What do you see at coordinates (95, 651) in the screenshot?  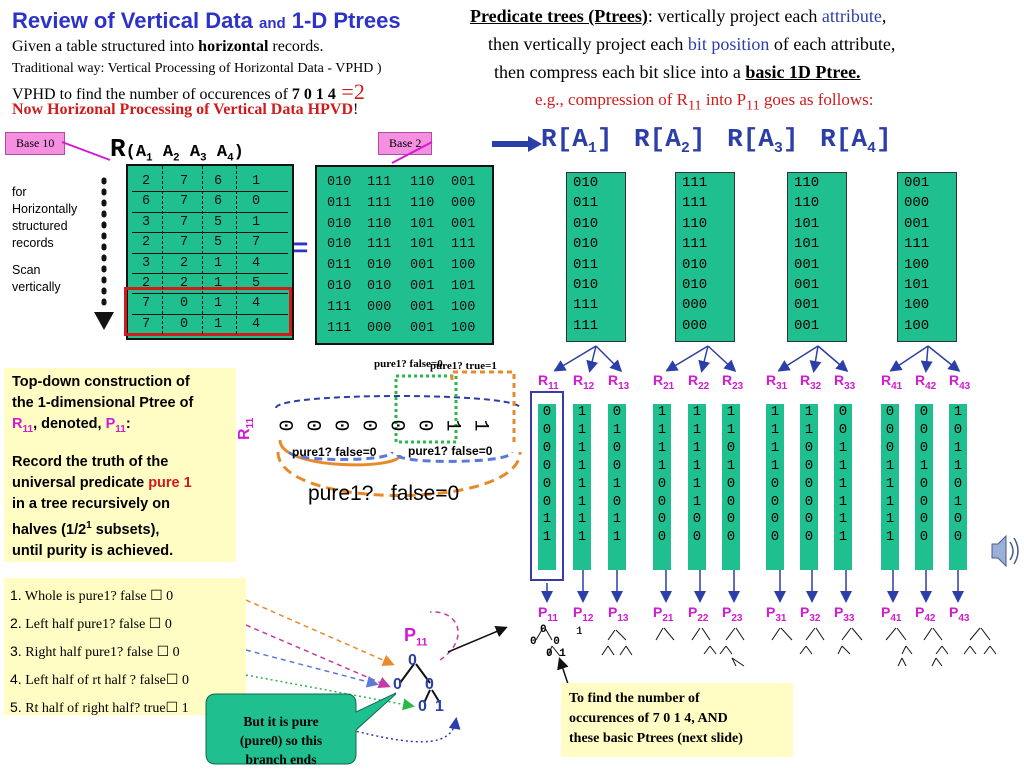 I see `step-3: 3. Right half pure1? false ☐ 0` at bounding box center [95, 651].